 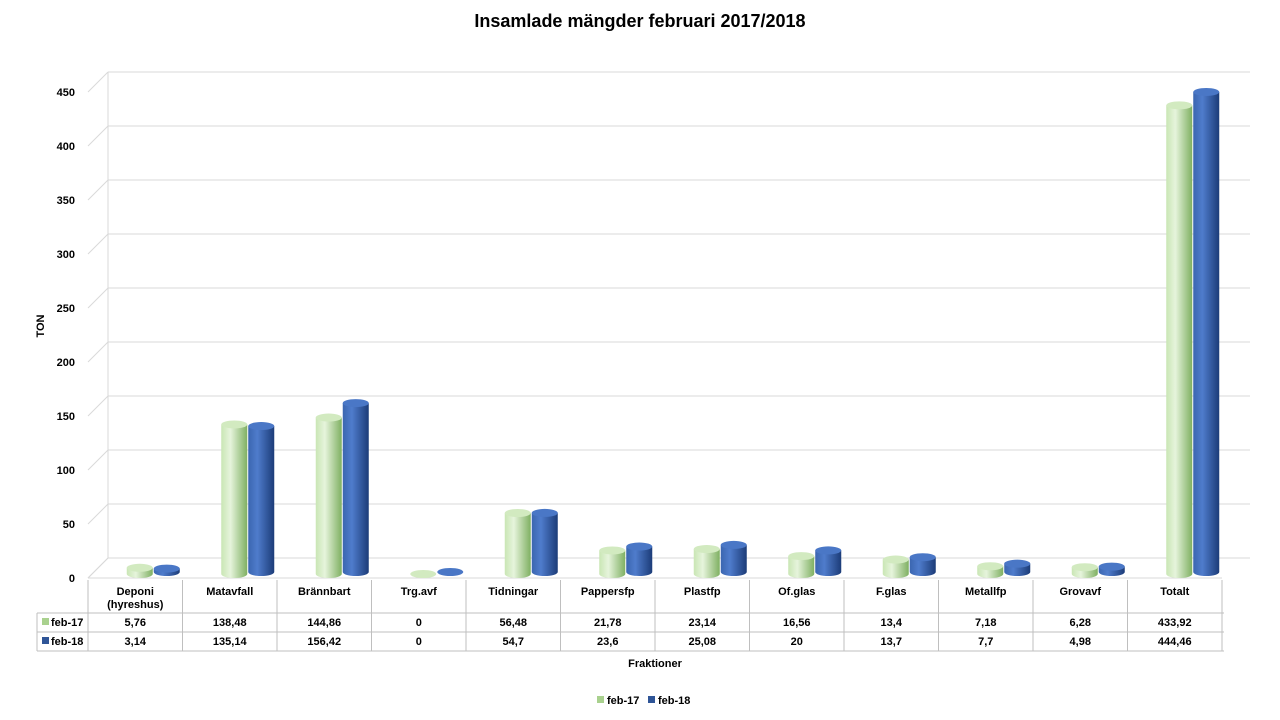 I want to click on category-label: Plastfp, so click(x=702, y=592).